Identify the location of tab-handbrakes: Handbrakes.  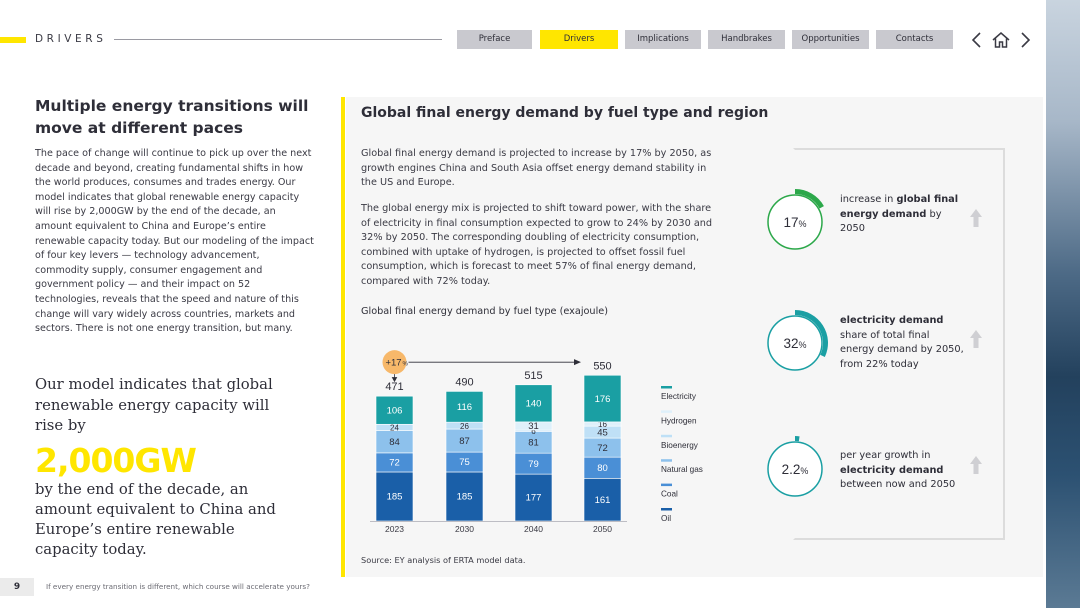
(746, 39).